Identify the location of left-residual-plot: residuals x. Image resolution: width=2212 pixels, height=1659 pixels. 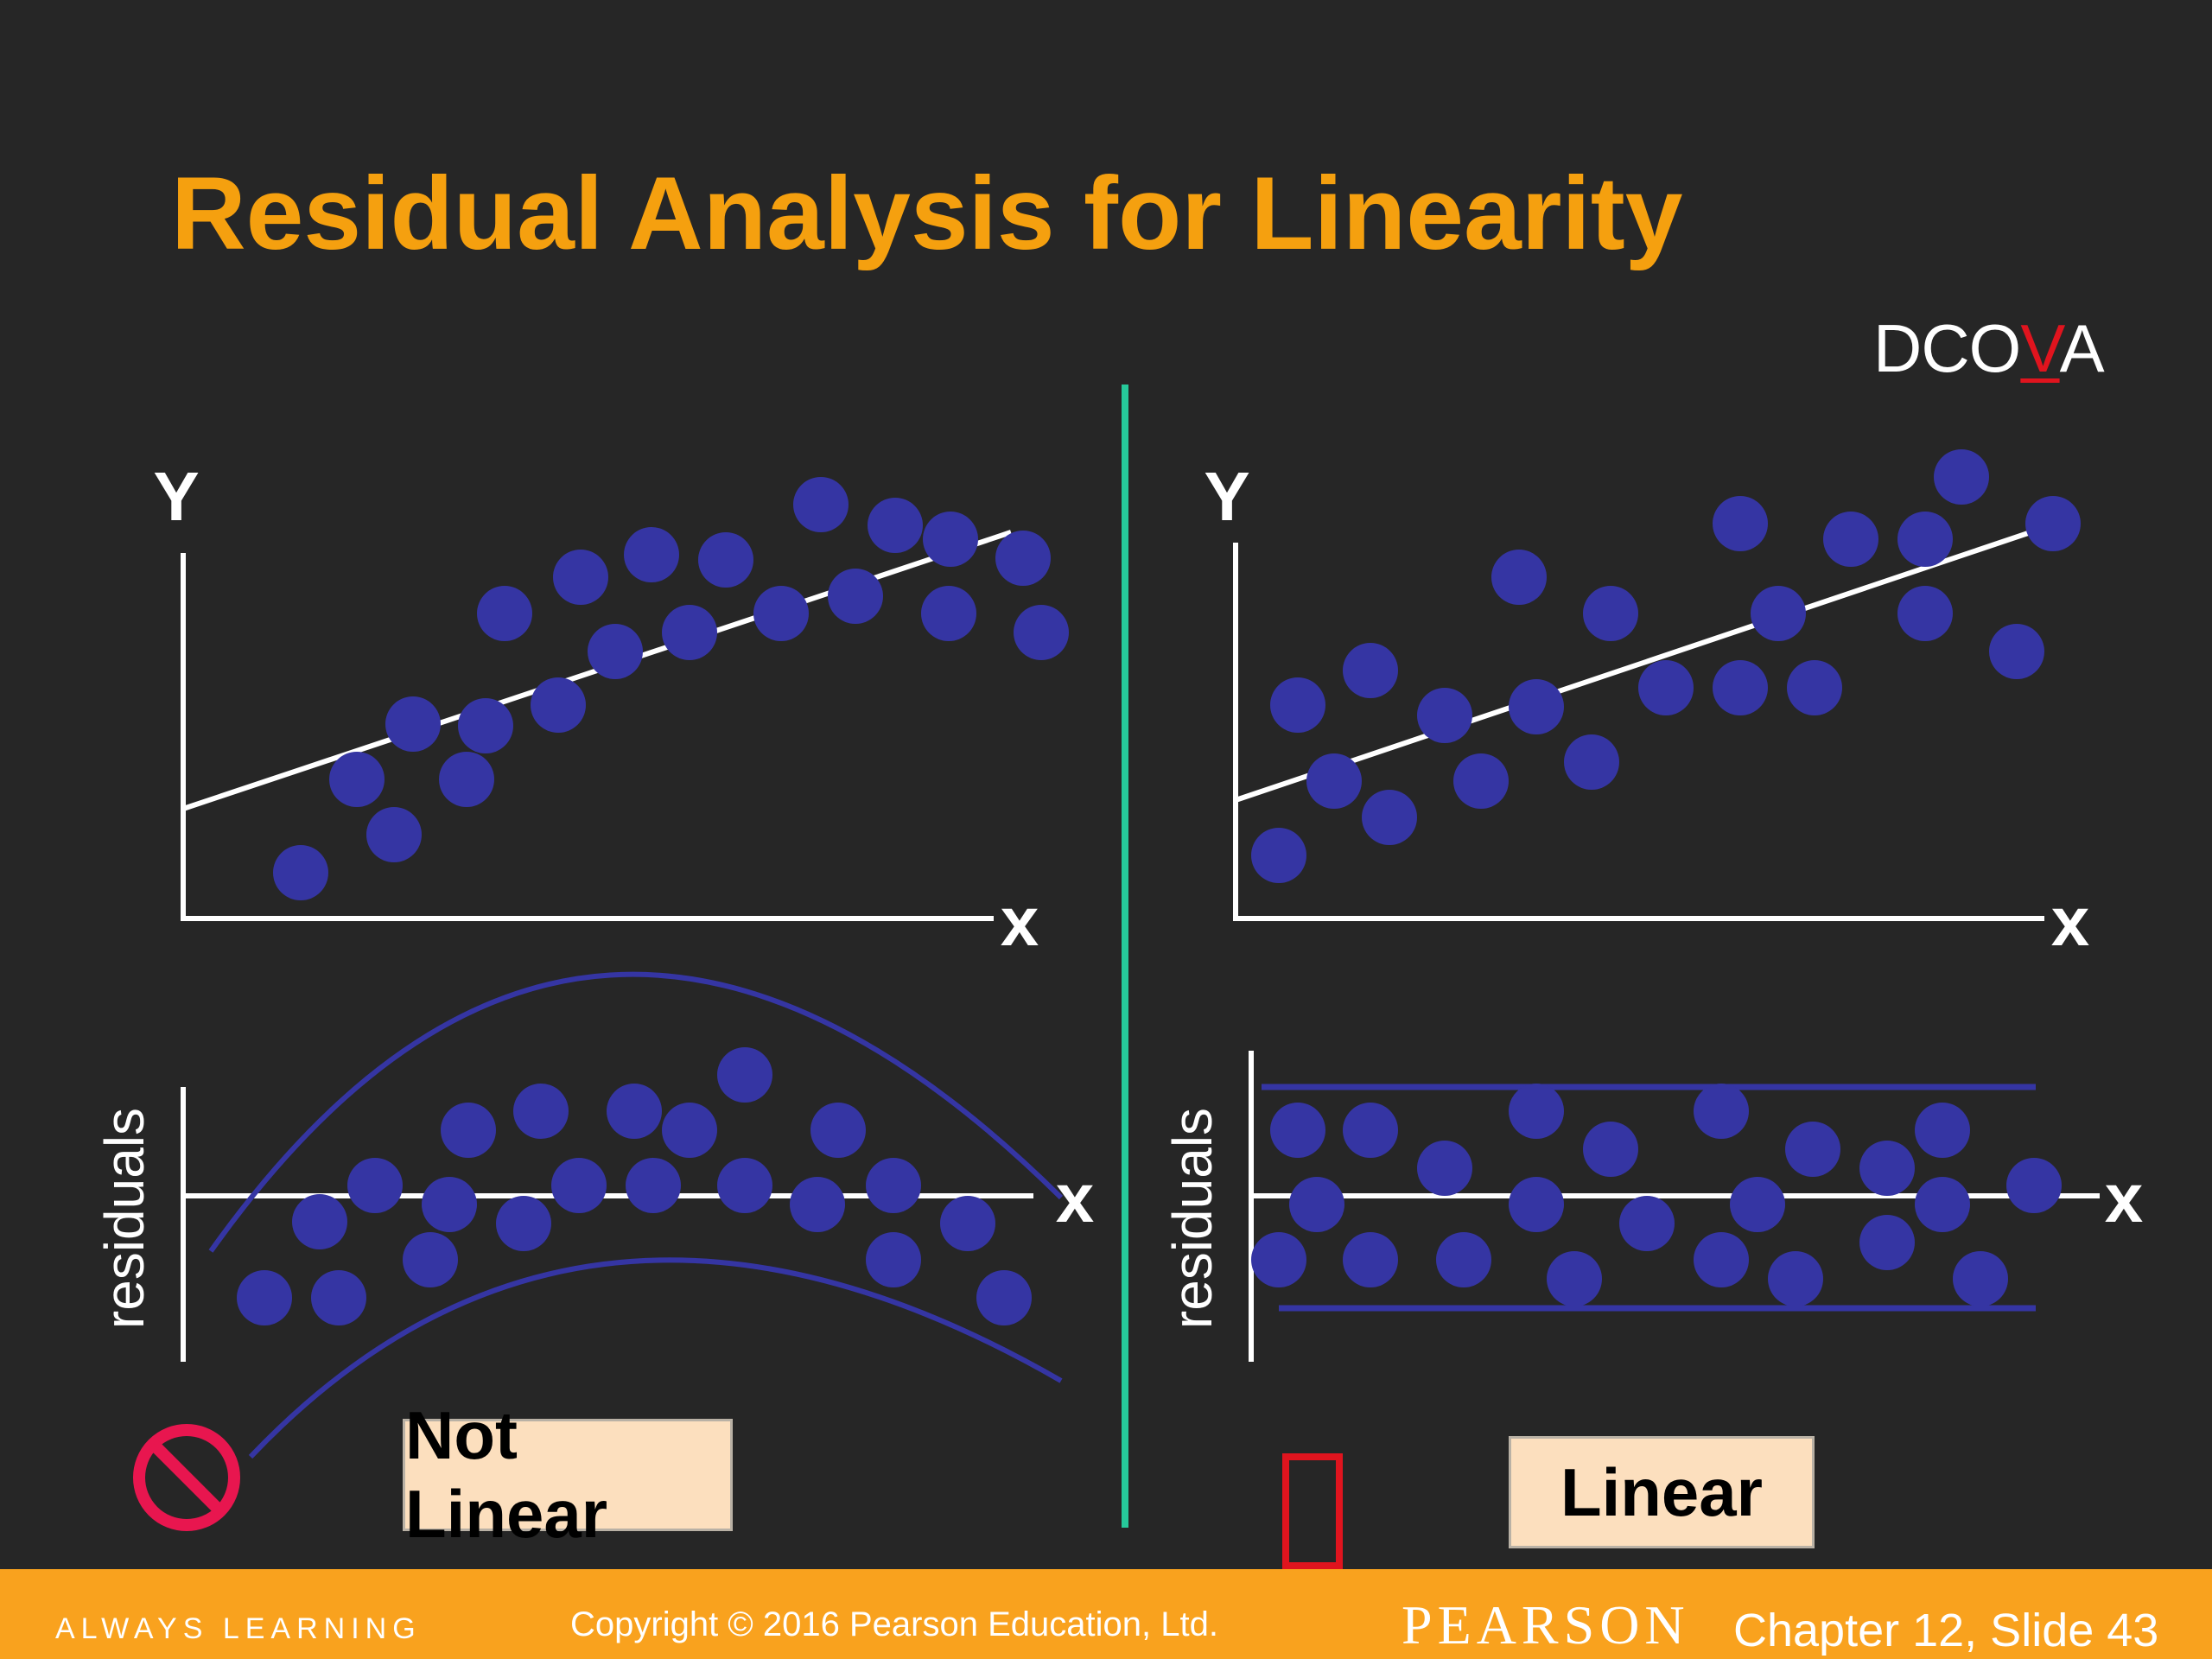
(594, 1215).